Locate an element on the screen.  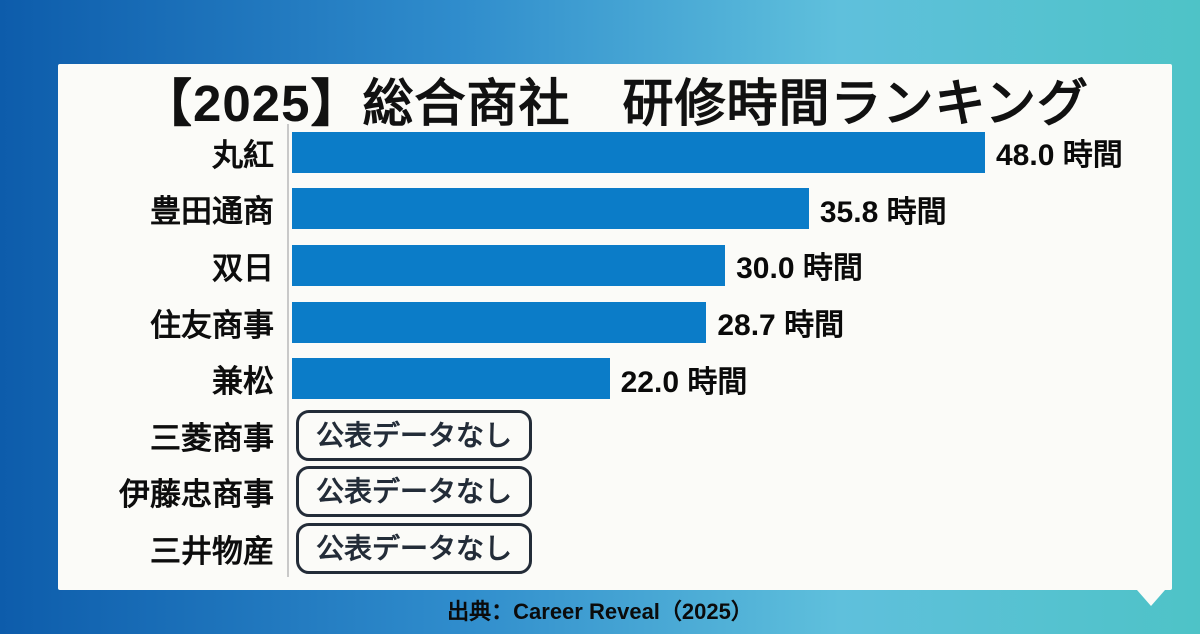
chart-row: 三菱商事 公表データなし is located at coordinates (615, 435).